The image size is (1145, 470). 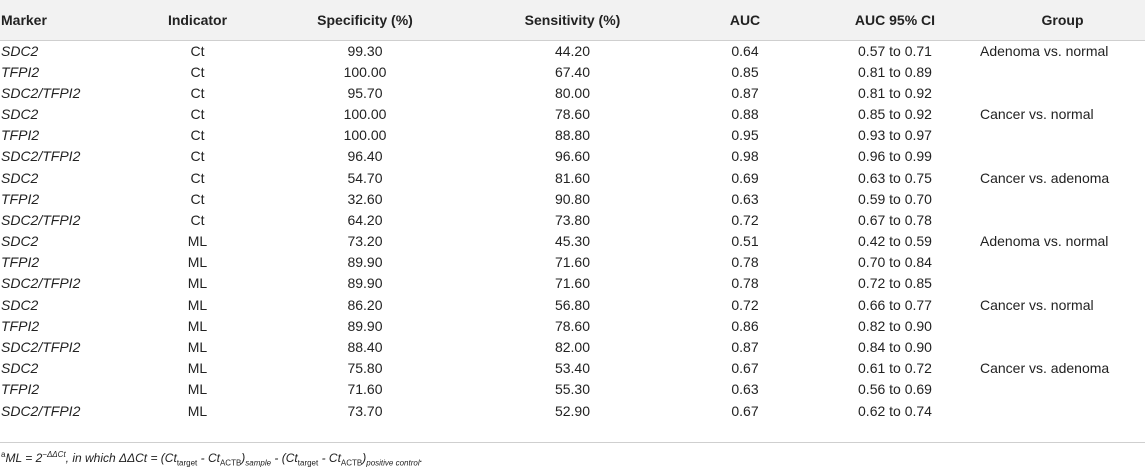 I want to click on cell-sensitivity: 44.20, so click(x=572, y=50).